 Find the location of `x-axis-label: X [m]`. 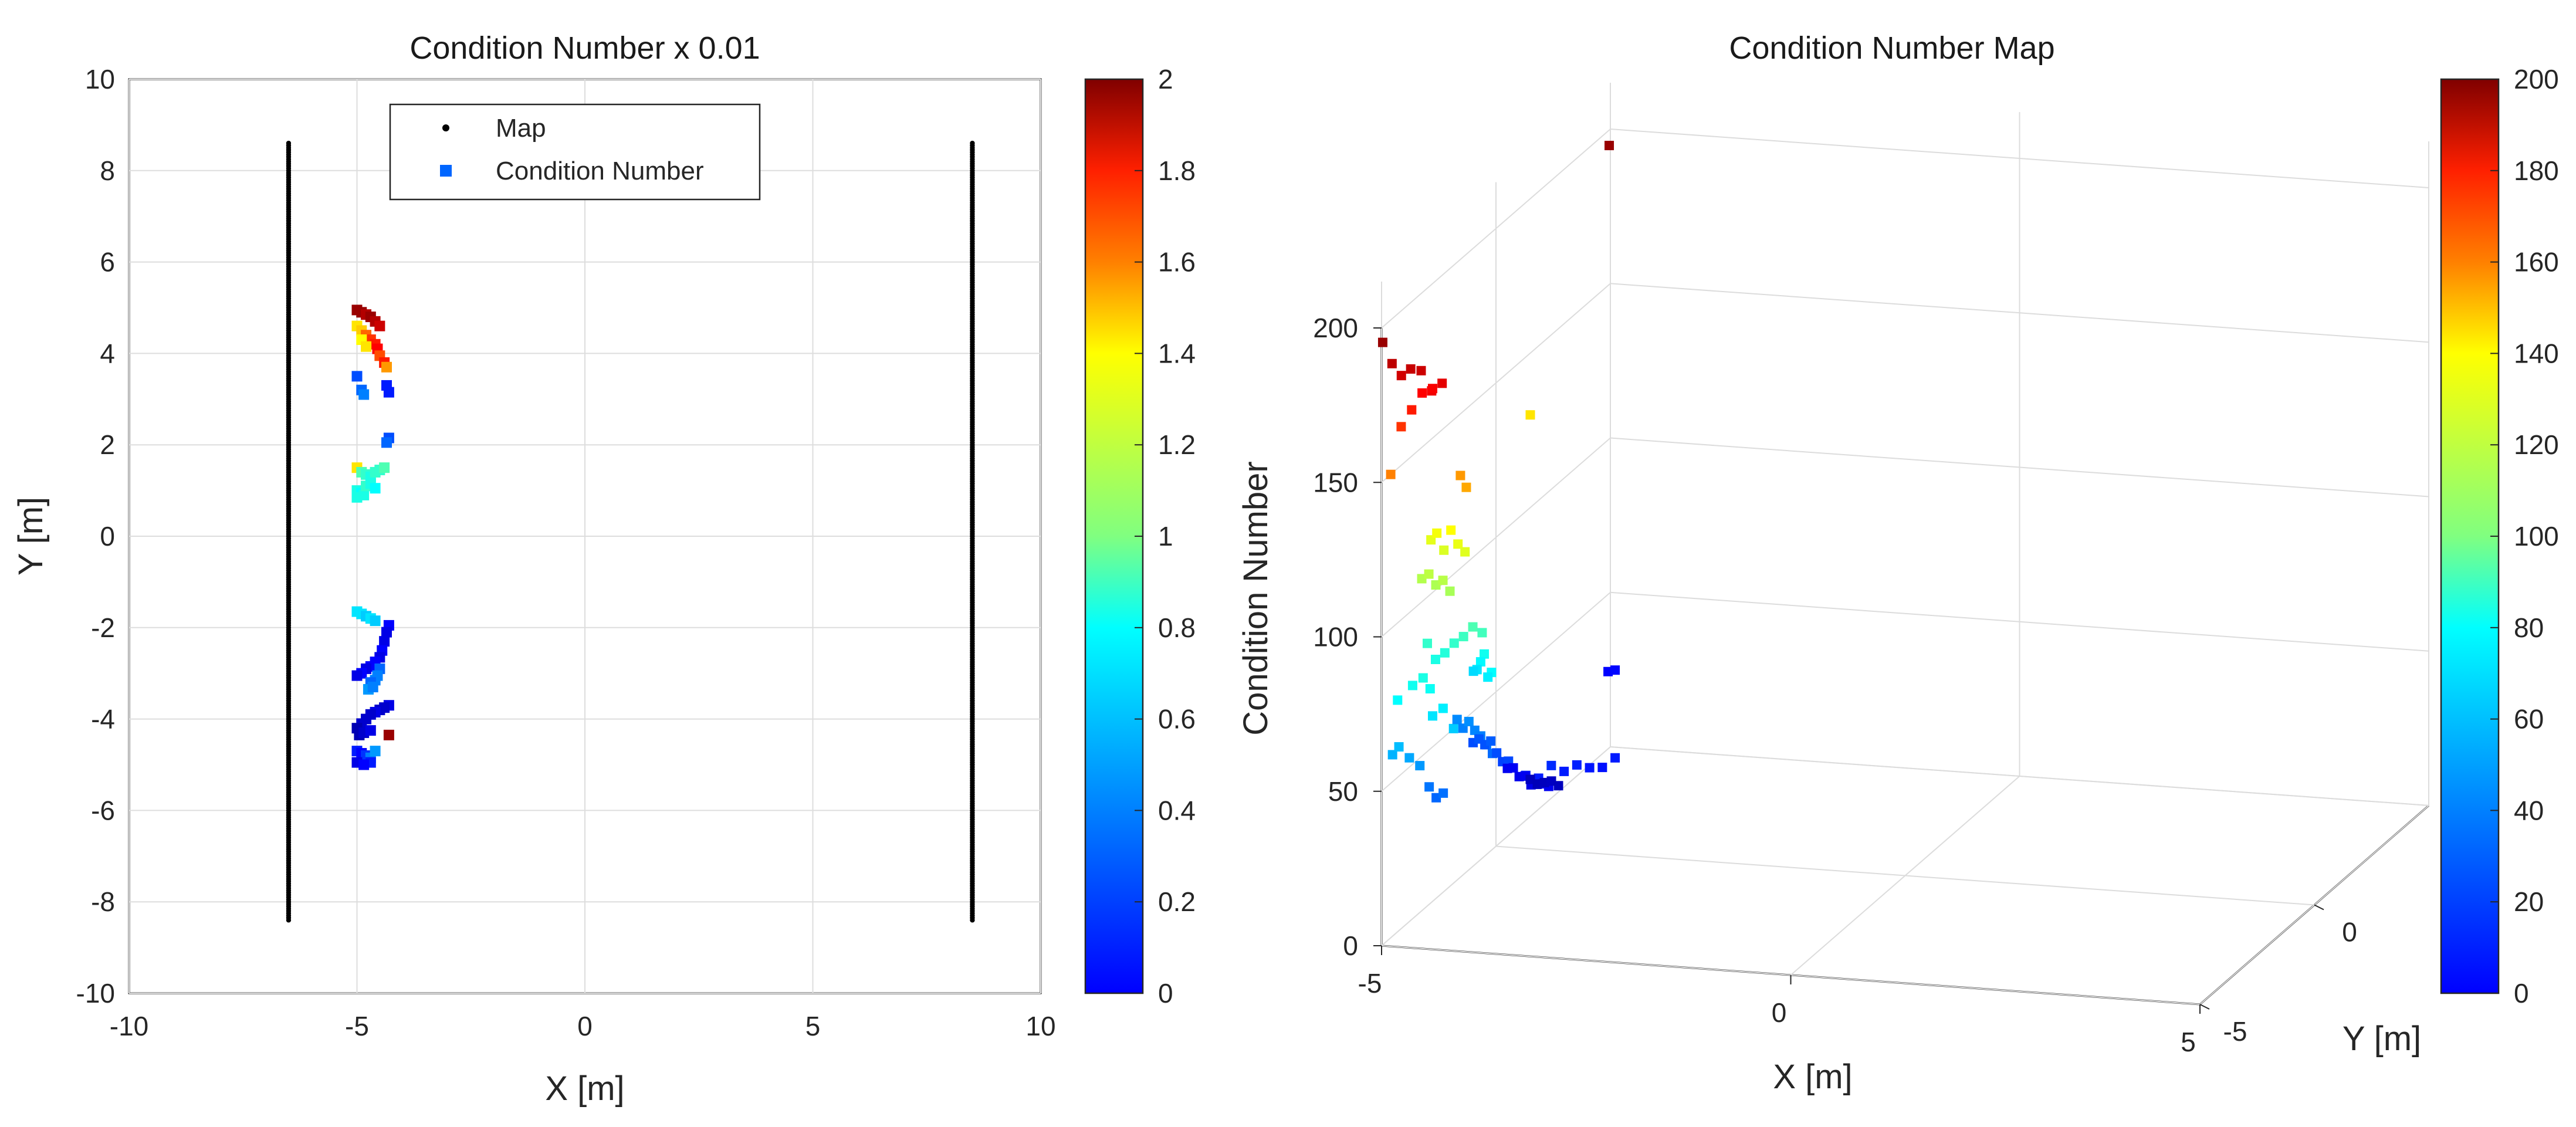

x-axis-label: X [m] is located at coordinates (584, 1089).